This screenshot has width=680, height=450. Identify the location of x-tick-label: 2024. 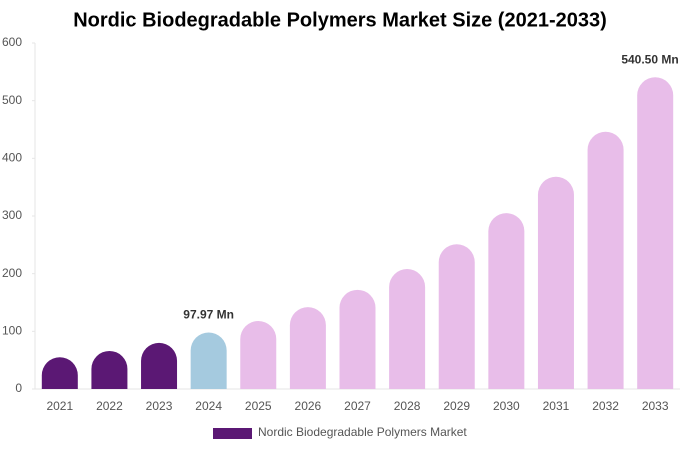
(208, 406).